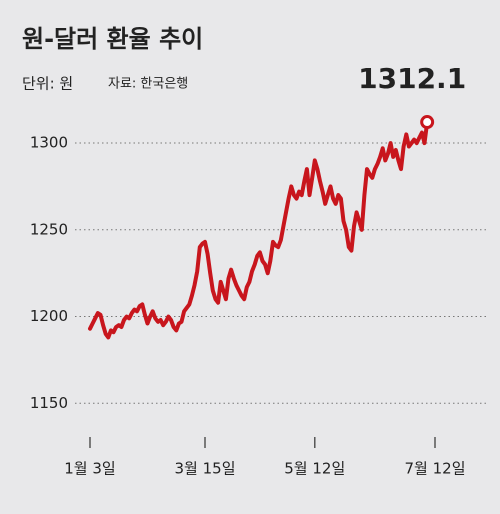 Image resolution: width=500 pixels, height=514 pixels. Describe the element at coordinates (148, 84) in the screenshot. I see `source-label: 자료: 한국은행` at that location.